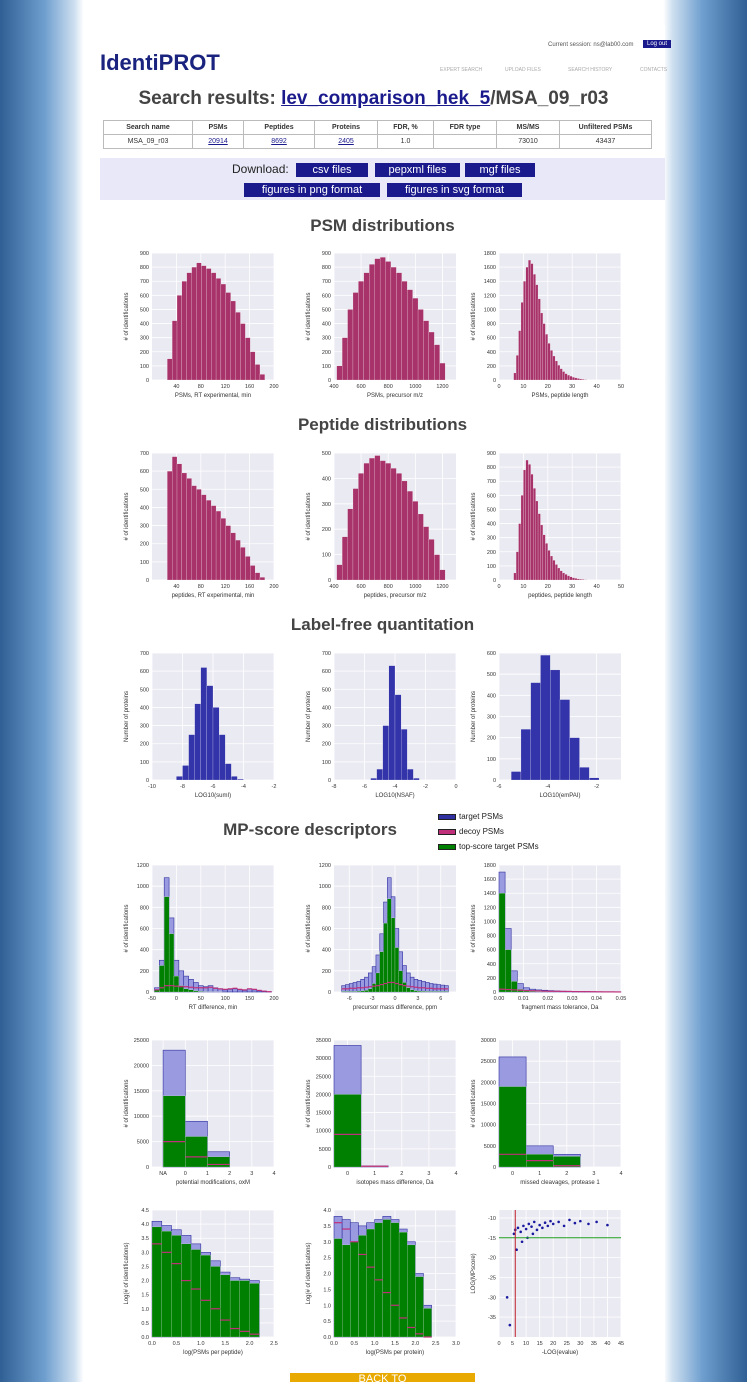 This screenshot has width=747, height=1382. I want to click on x-tick-label: 0, so click(498, 1344).